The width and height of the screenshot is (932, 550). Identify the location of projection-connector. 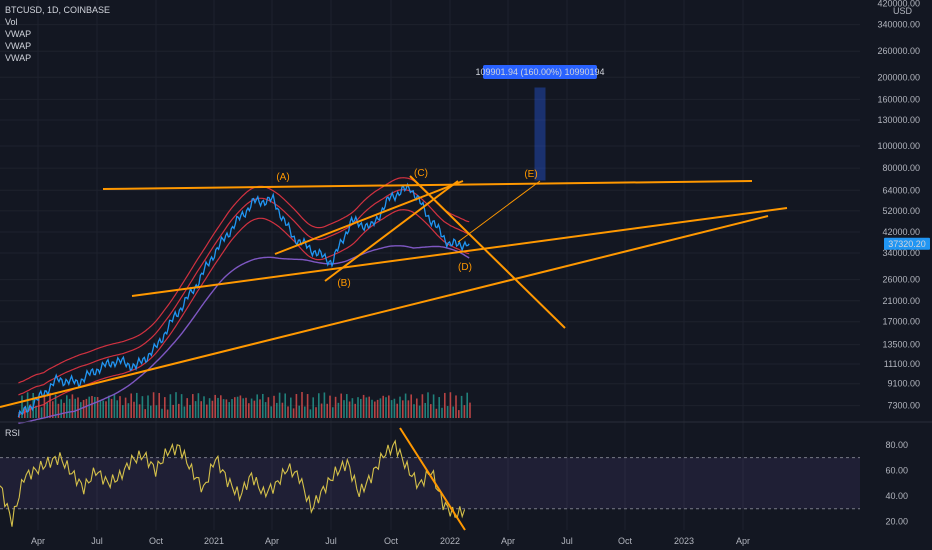
(499, 211).